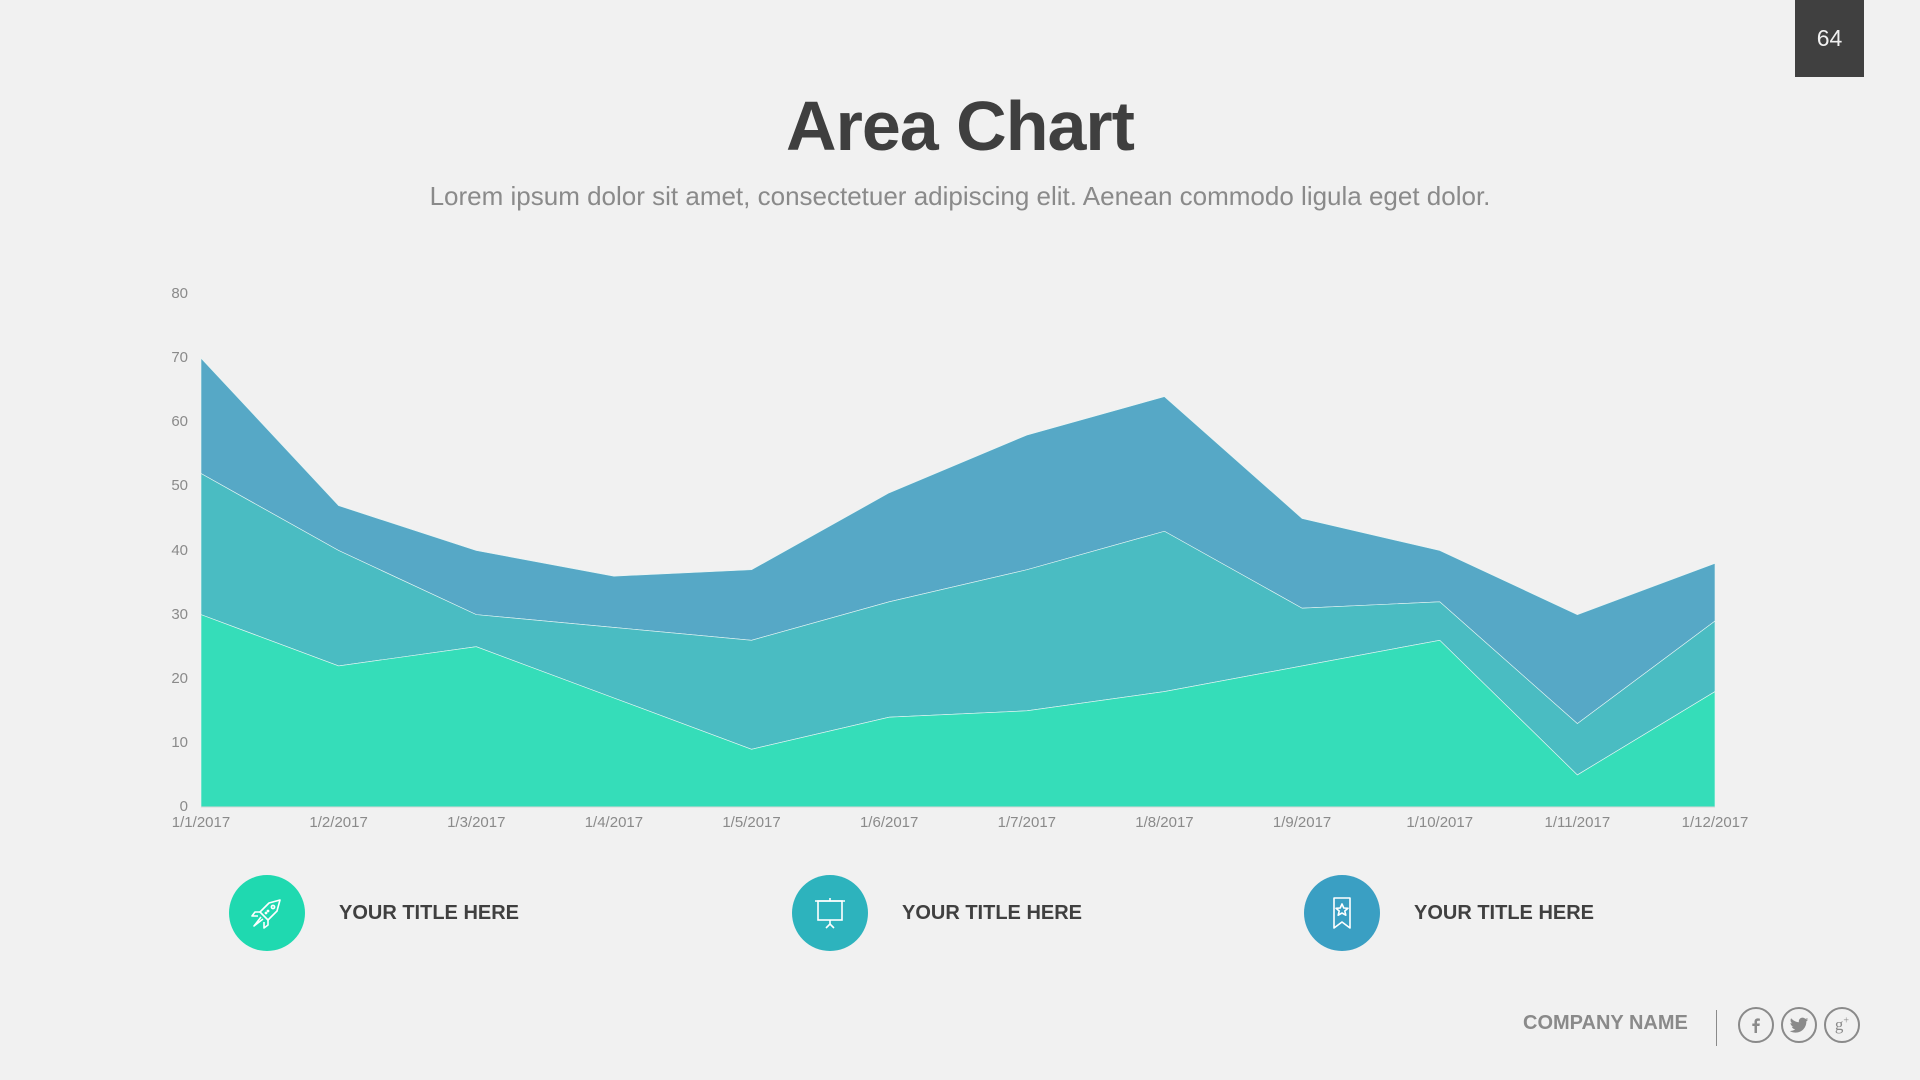 This screenshot has width=1920, height=1080. I want to click on rocket-icon, so click(266, 914).